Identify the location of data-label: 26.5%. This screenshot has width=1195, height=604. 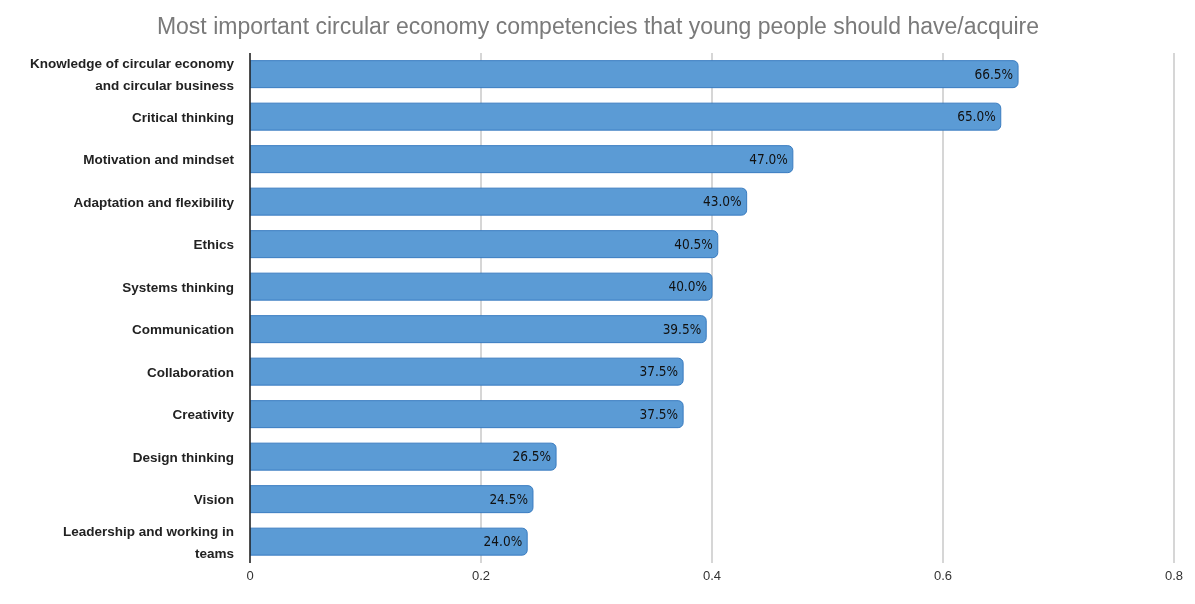
(532, 456).